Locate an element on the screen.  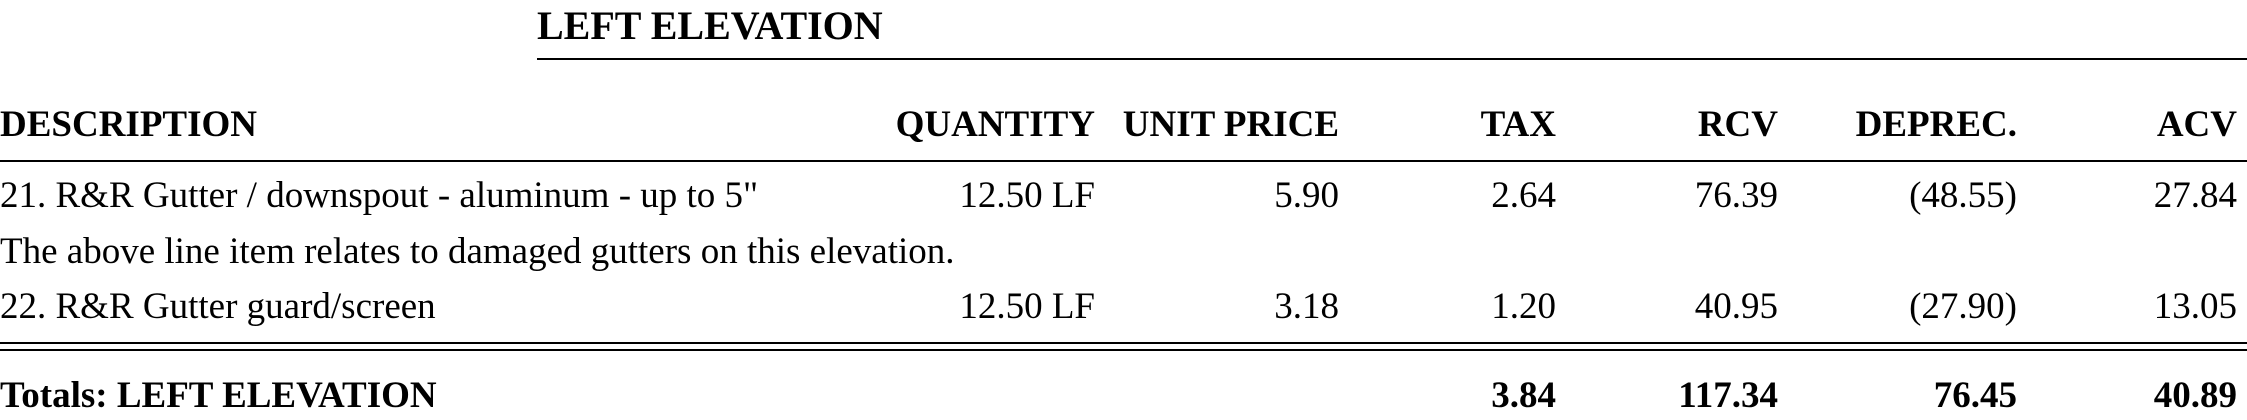
totals-divider-bottom is located at coordinates (1123, 350).